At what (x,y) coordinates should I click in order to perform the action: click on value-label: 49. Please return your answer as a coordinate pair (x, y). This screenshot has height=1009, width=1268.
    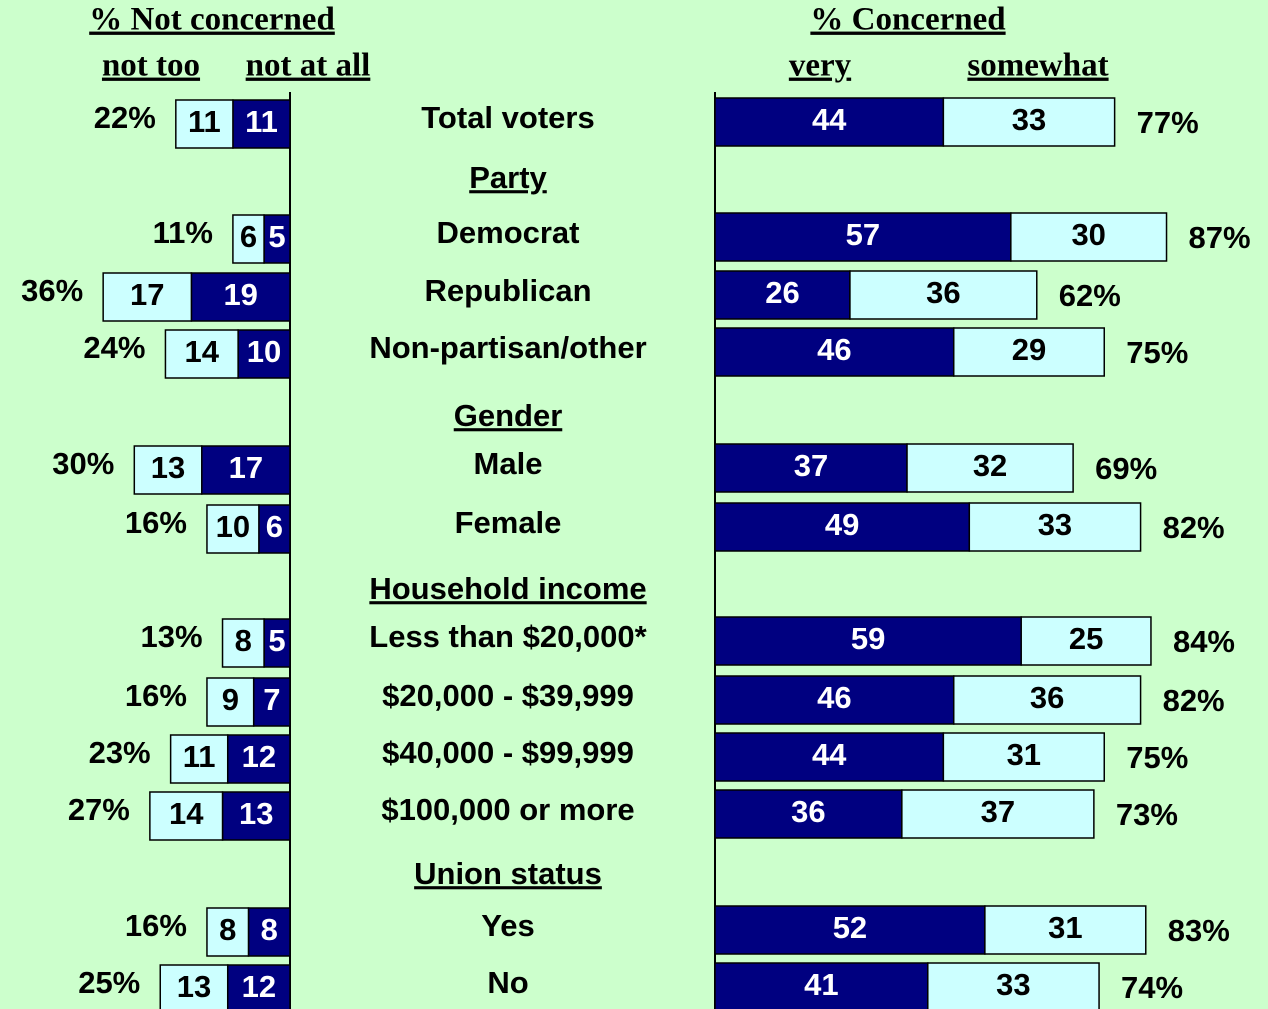
    Looking at the image, I should click on (842, 524).